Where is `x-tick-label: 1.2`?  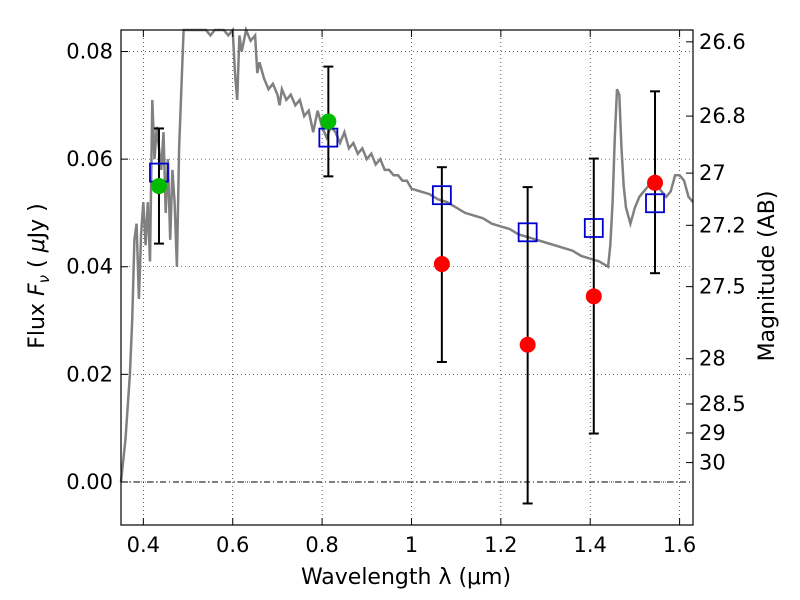
x-tick-label: 1.2 is located at coordinates (500, 545).